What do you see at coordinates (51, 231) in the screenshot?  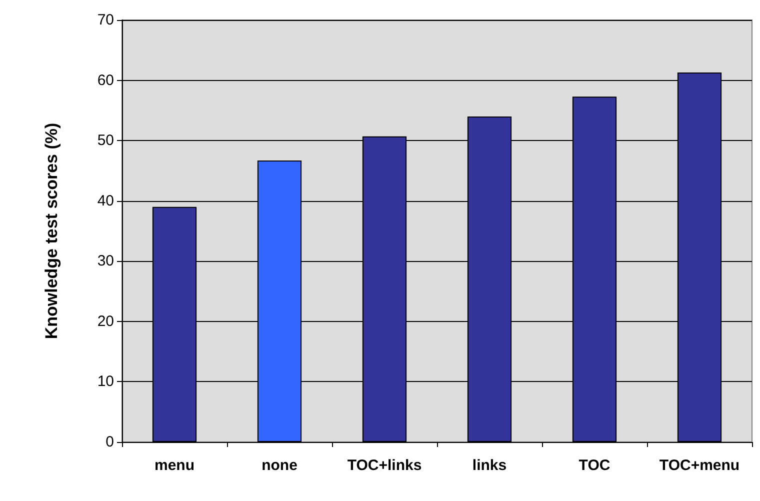 I see `y-axis-title: Knowledge test scores (%)` at bounding box center [51, 231].